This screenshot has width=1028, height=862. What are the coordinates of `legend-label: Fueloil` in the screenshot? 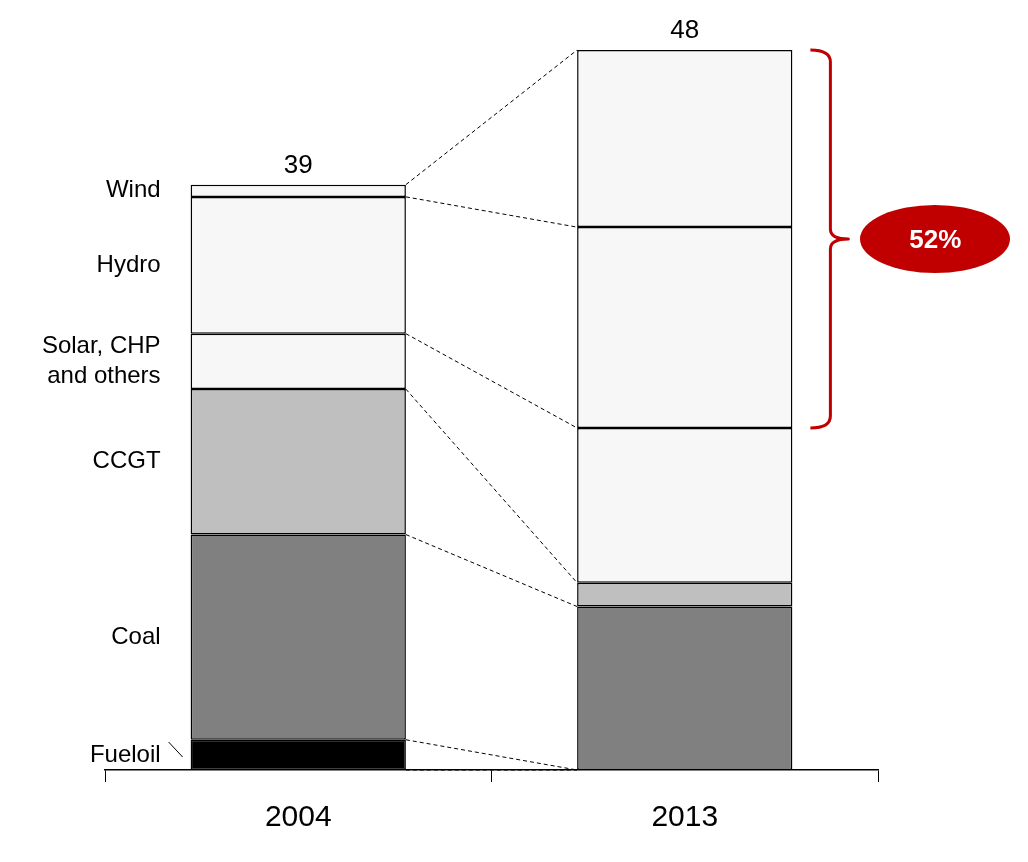 It's located at (125, 753).